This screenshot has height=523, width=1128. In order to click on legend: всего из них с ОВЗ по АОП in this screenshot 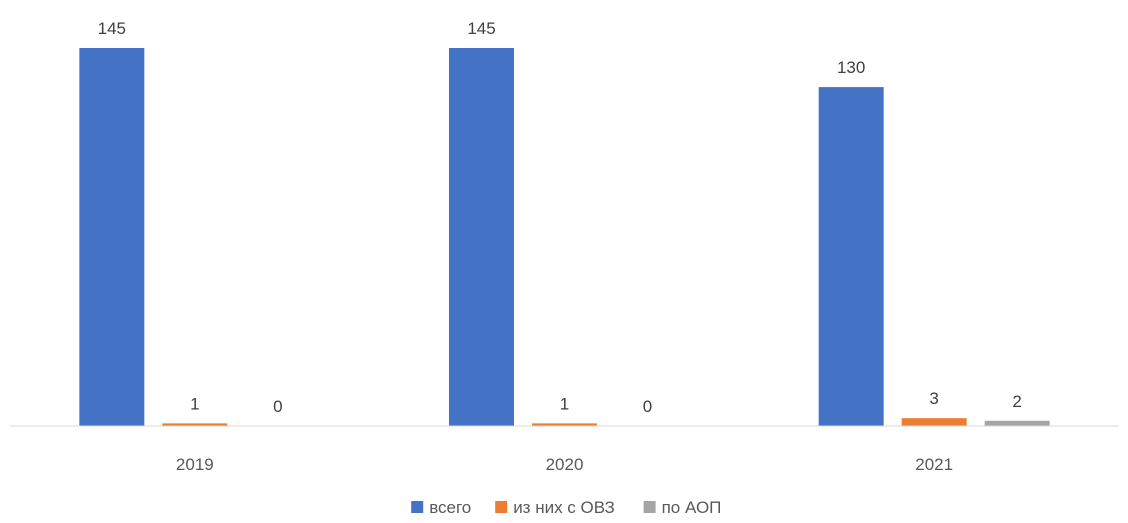, I will do `click(566, 507)`.